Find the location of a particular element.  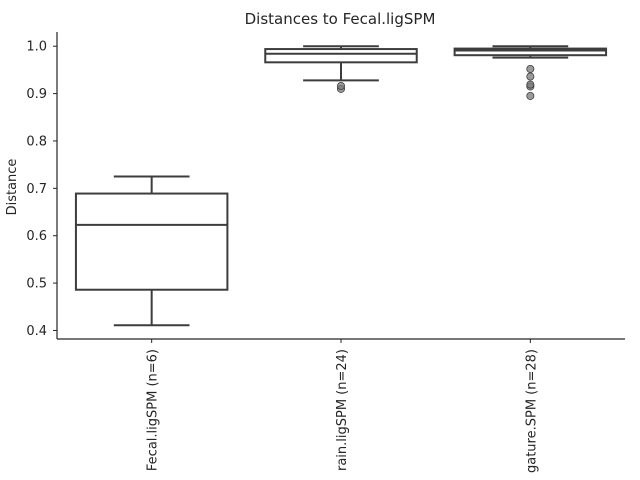

chart-title: Distances to Fecal.ligSPM is located at coordinates (340, 19).